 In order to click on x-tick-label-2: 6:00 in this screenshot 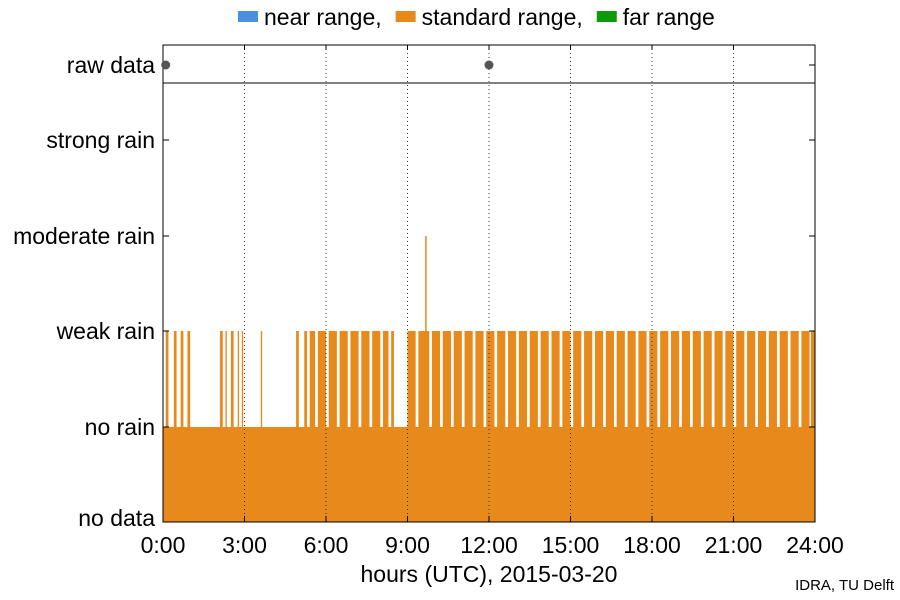, I will do `click(326, 545)`.